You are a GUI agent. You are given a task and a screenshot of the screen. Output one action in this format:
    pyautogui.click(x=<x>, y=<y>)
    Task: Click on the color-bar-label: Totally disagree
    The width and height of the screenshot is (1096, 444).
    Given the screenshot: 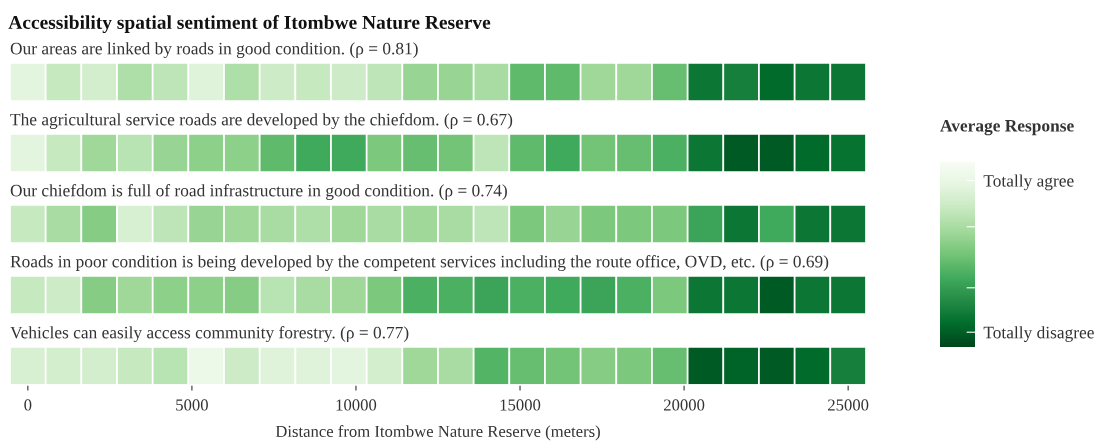 What is the action you would take?
    pyautogui.click(x=1038, y=334)
    